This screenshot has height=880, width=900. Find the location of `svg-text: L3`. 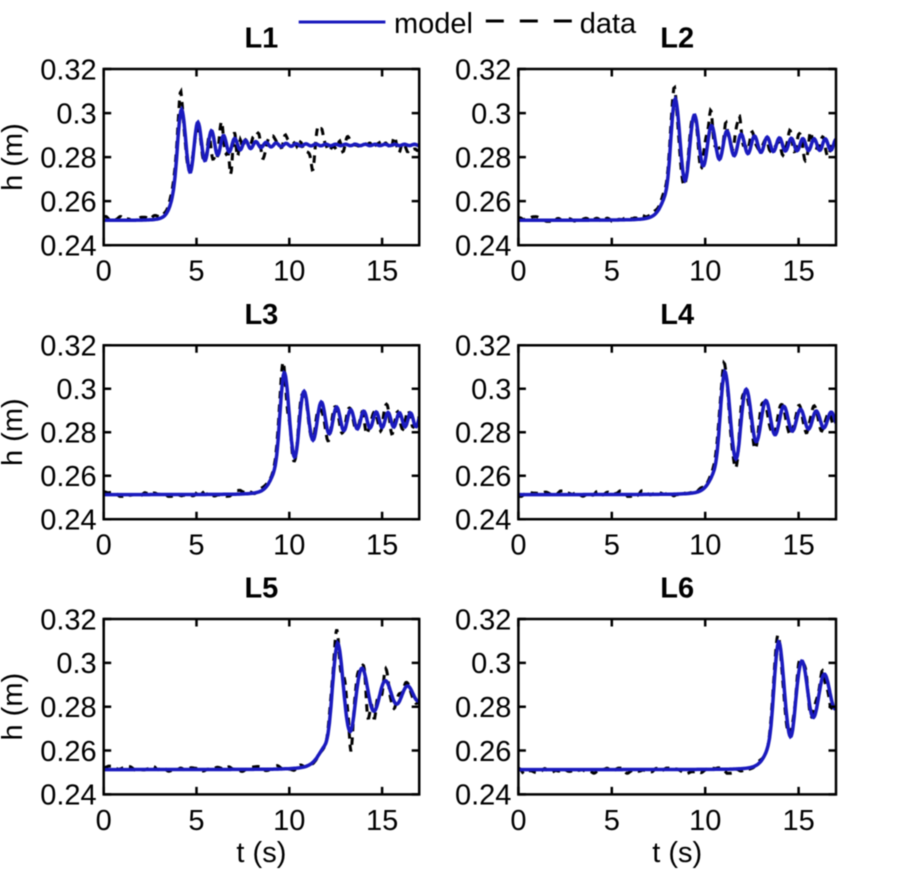

svg-text: L3 is located at coordinates (261, 315).